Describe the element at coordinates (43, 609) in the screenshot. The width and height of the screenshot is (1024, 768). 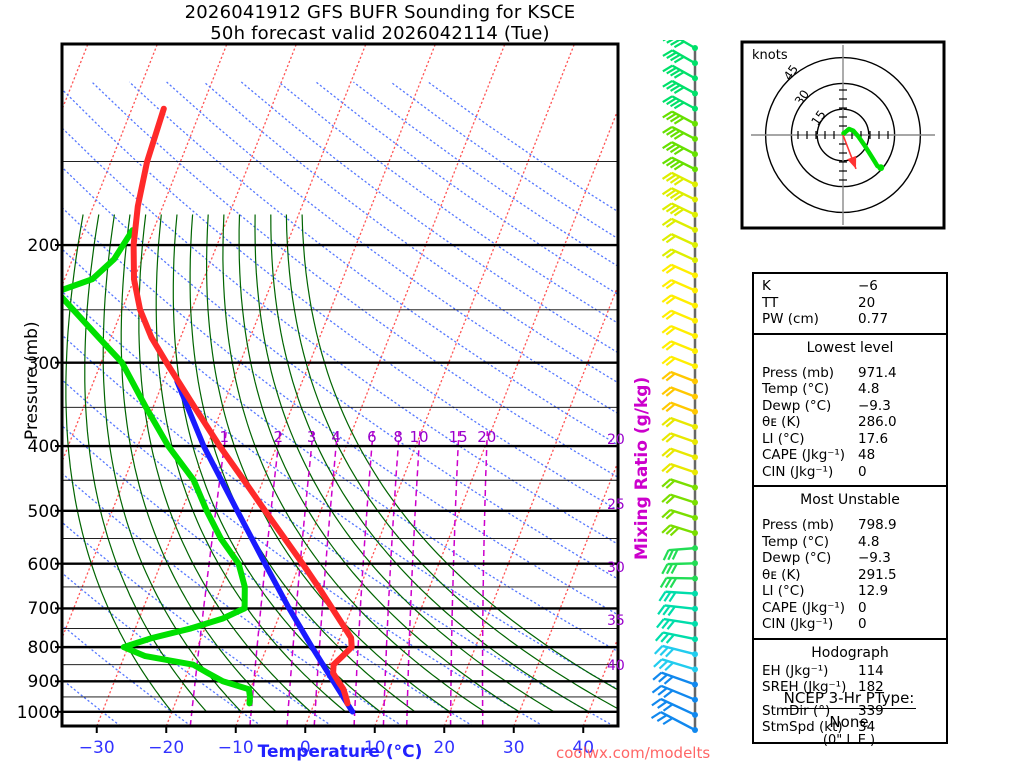
I see `pressure-tick-700: 700` at that location.